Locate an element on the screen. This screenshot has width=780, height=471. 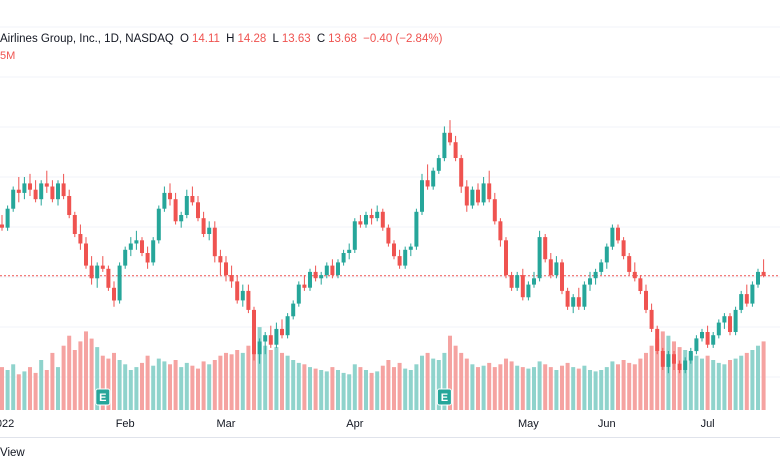
low-value: 13.63 is located at coordinates (296, 39).